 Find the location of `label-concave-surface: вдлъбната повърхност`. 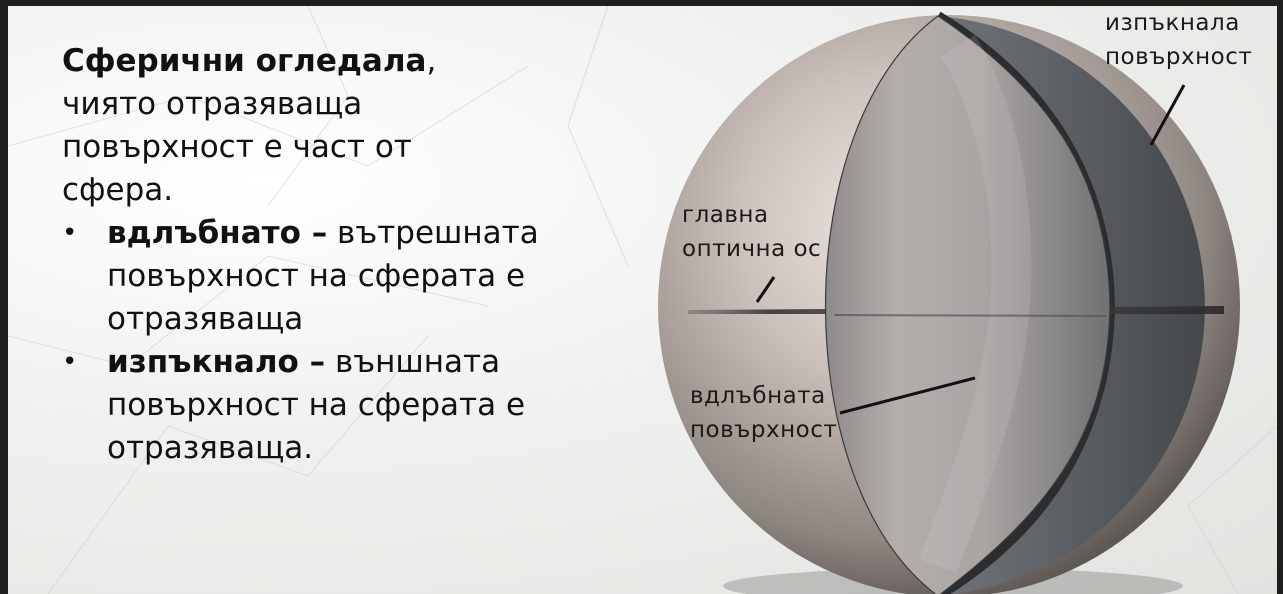

label-concave-surface: вдлъбната повърхност is located at coordinates (763, 413).